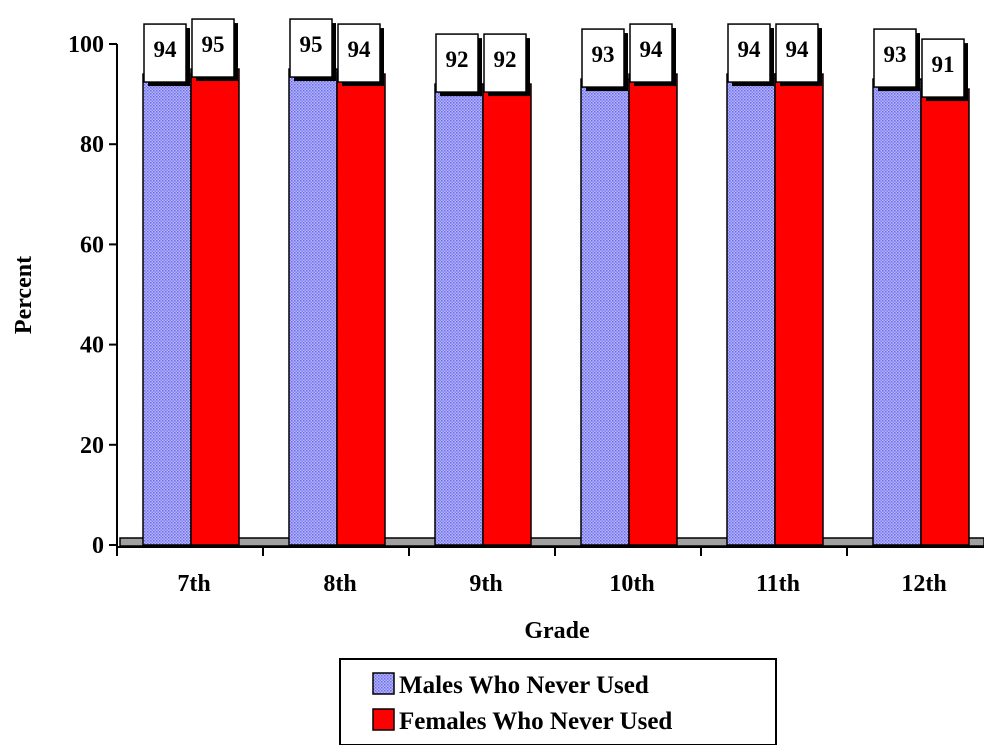 The width and height of the screenshot is (984, 745). I want to click on bar-male-11th, so click(751, 309).